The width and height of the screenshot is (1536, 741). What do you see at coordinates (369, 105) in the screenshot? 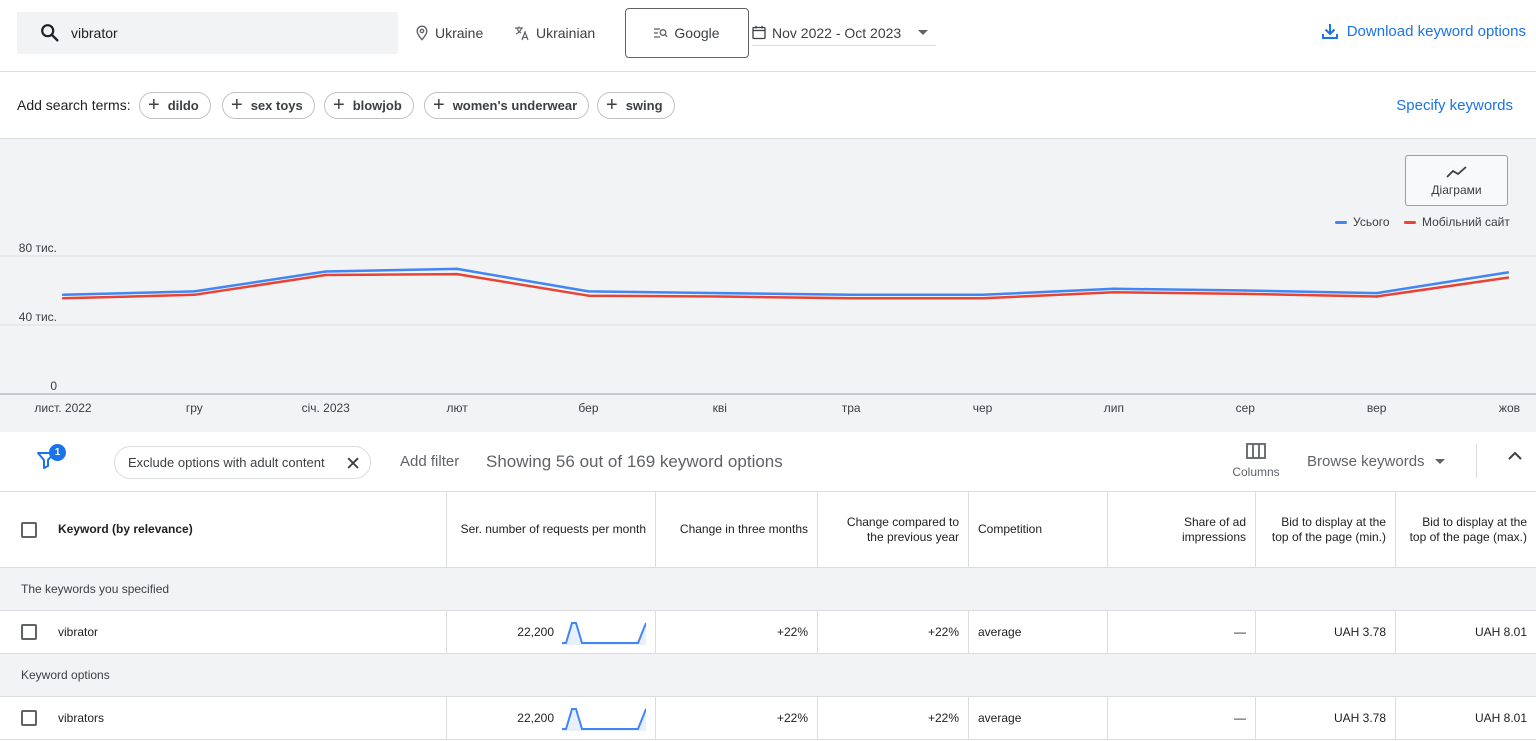
I see `suggested-term-chip: + blowjob` at bounding box center [369, 105].